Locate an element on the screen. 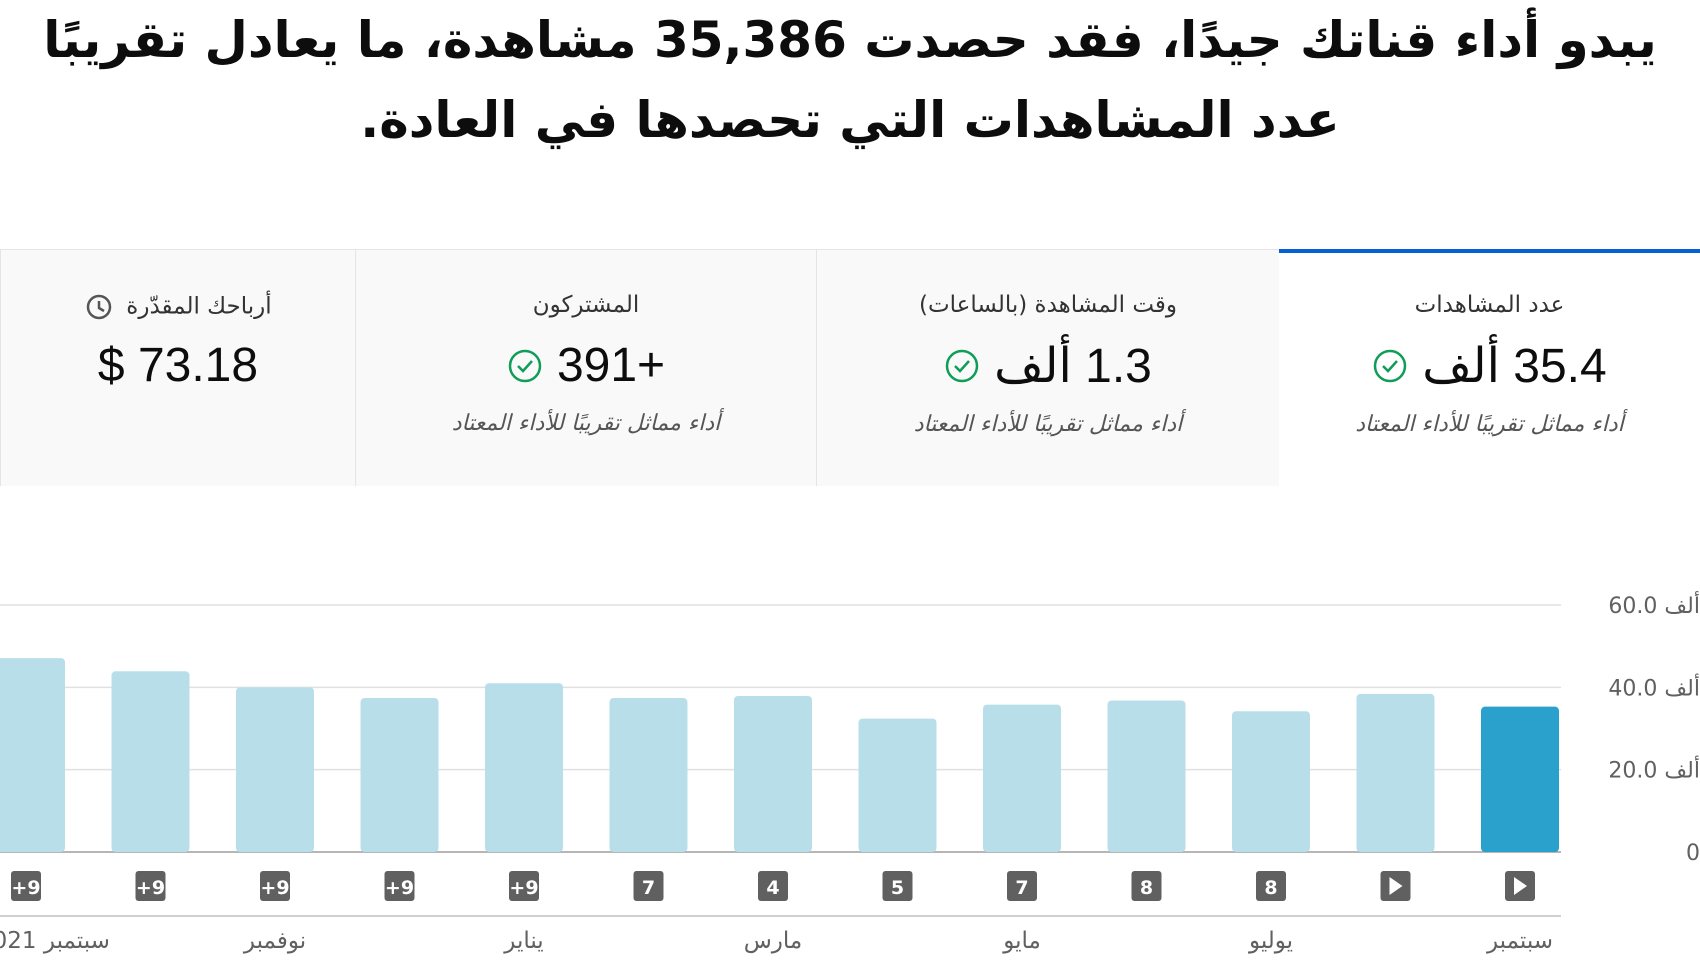 The width and height of the screenshot is (1700, 970). card-title-text: عدد المشاهدات is located at coordinates (1489, 305).